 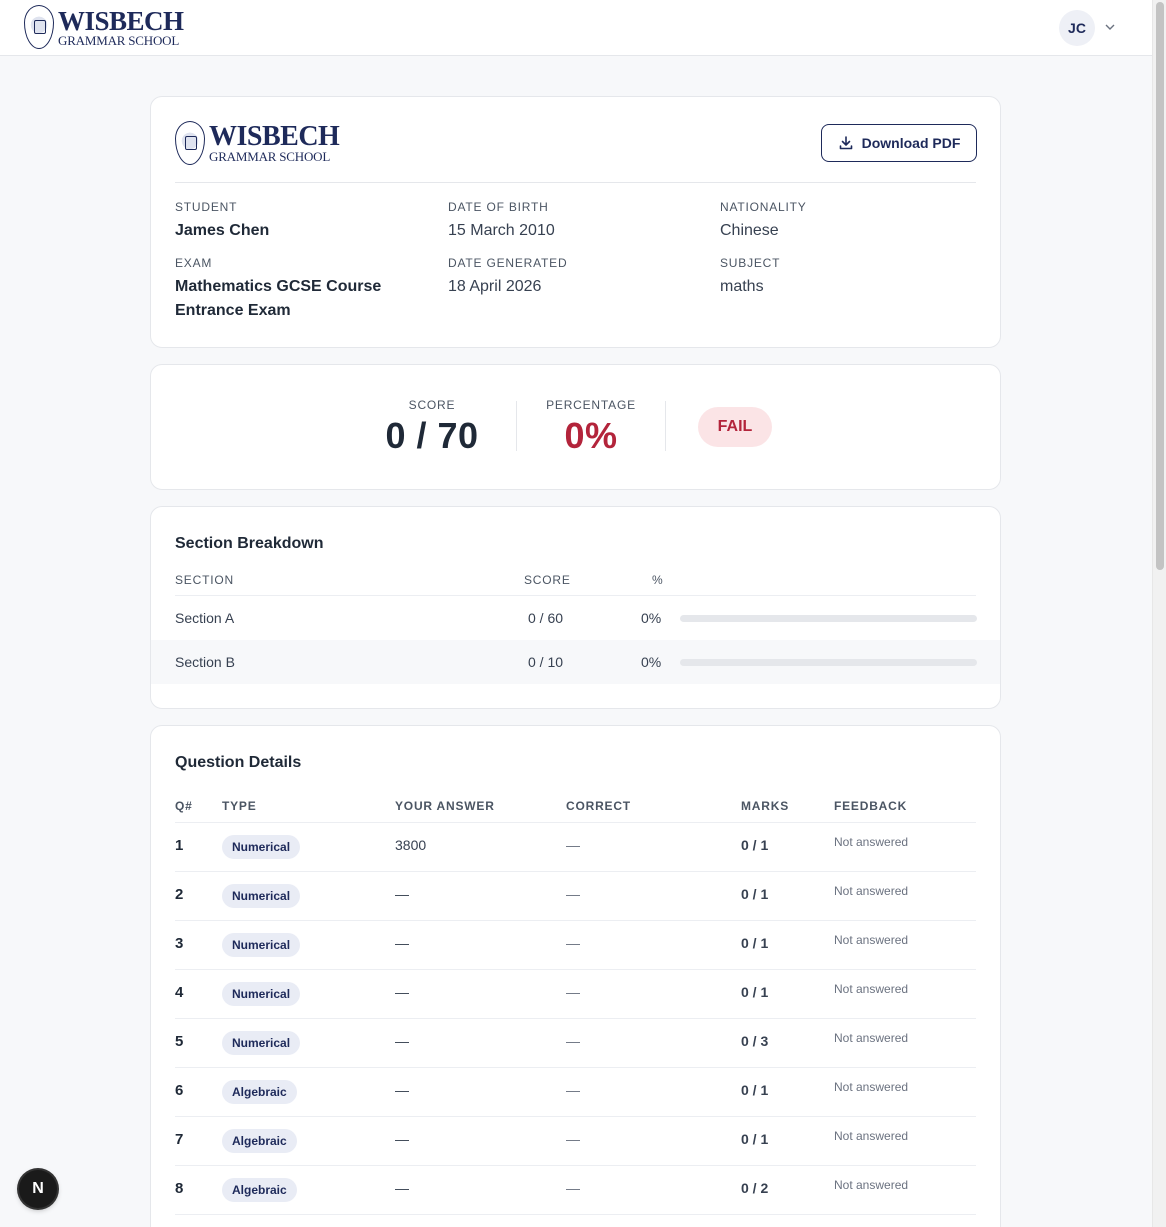 I want to click on question-row: 6 Algebraic — — 0 / 1 Not answered, so click(x=575, y=1091).